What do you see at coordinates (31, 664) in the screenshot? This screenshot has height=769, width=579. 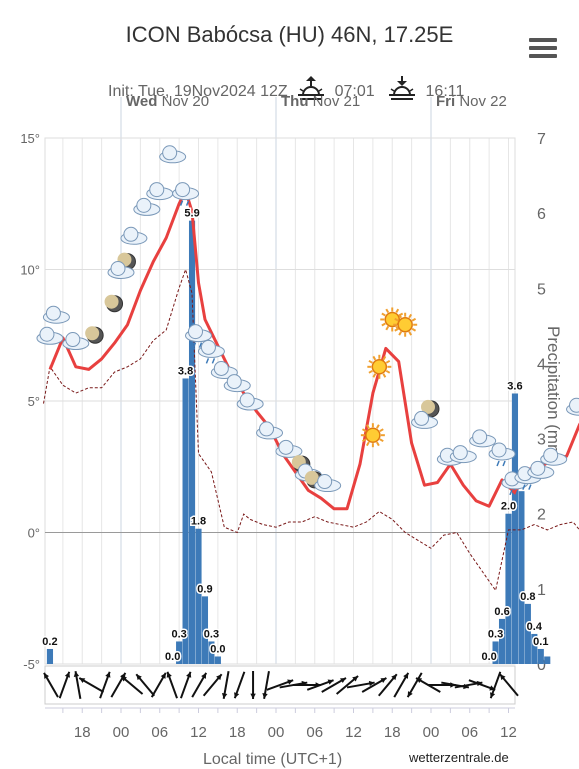 I see `y-left-tick-label: -5°` at bounding box center [31, 664].